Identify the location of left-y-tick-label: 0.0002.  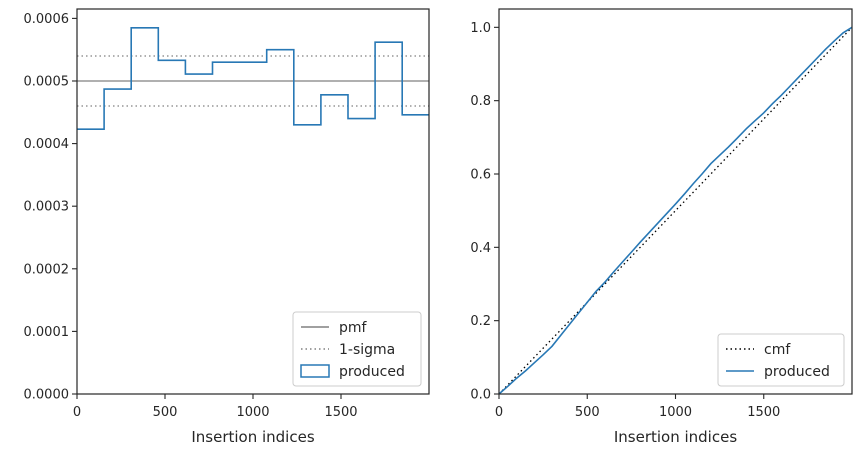
(47, 269).